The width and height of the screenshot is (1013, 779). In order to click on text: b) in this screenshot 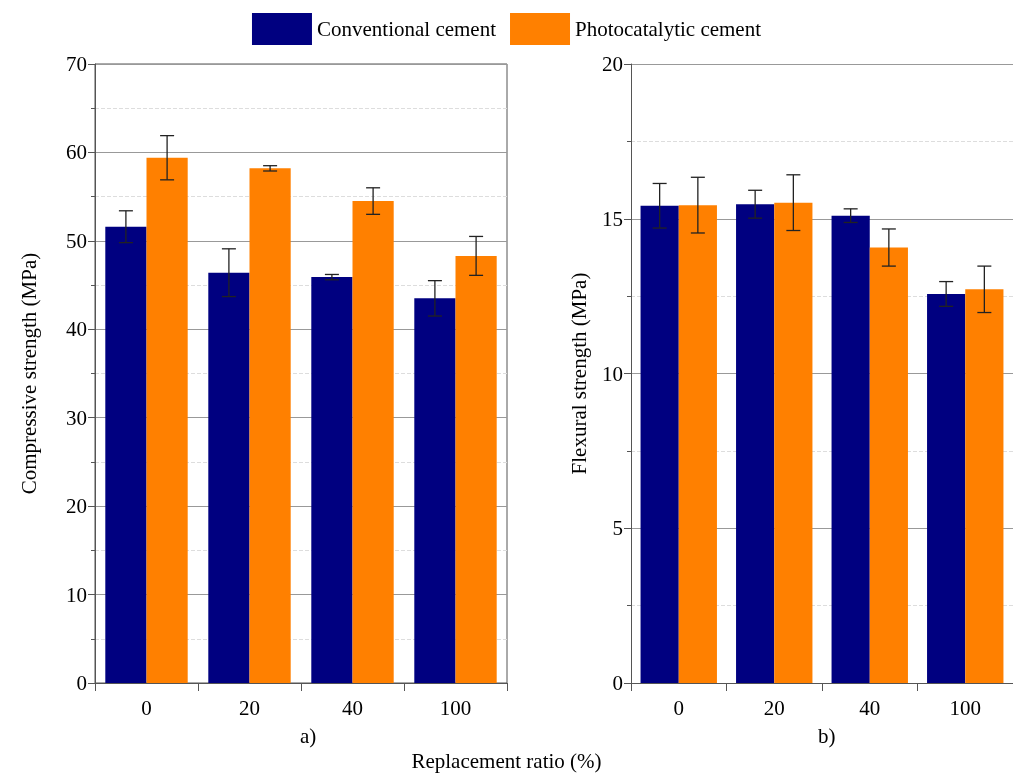, I will do `click(827, 735)`.